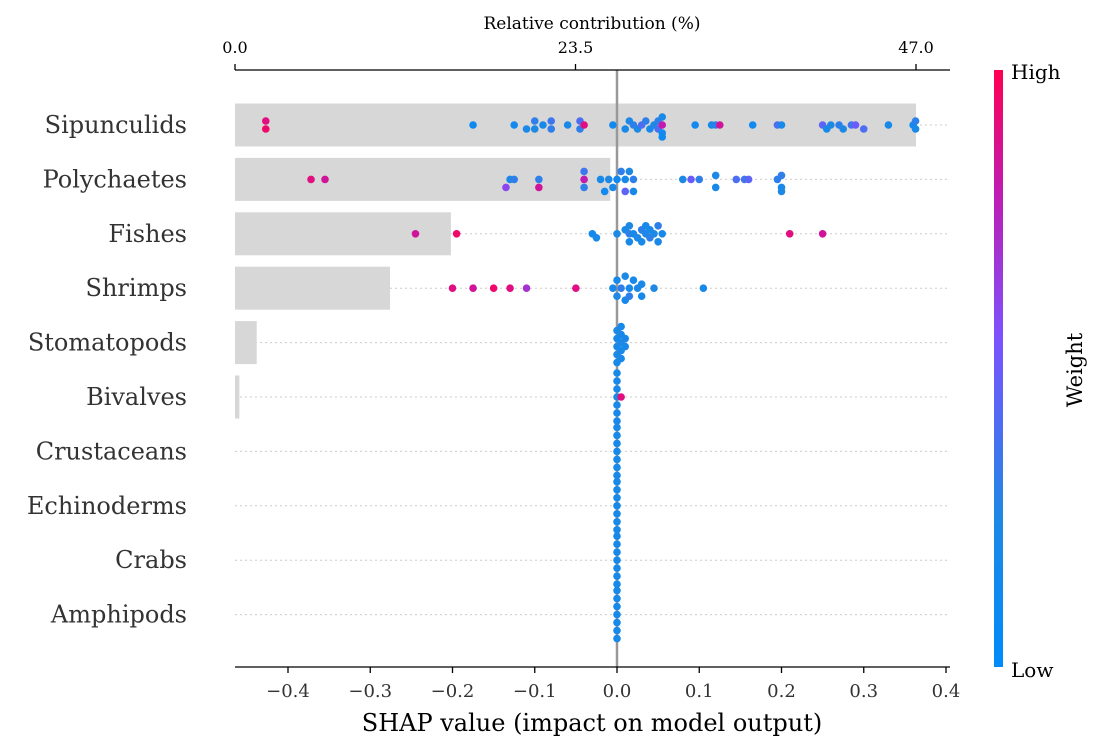 The width and height of the screenshot is (1102, 751). What do you see at coordinates (592, 24) in the screenshot?
I see `top-axis-label: Relative contribution (%)` at bounding box center [592, 24].